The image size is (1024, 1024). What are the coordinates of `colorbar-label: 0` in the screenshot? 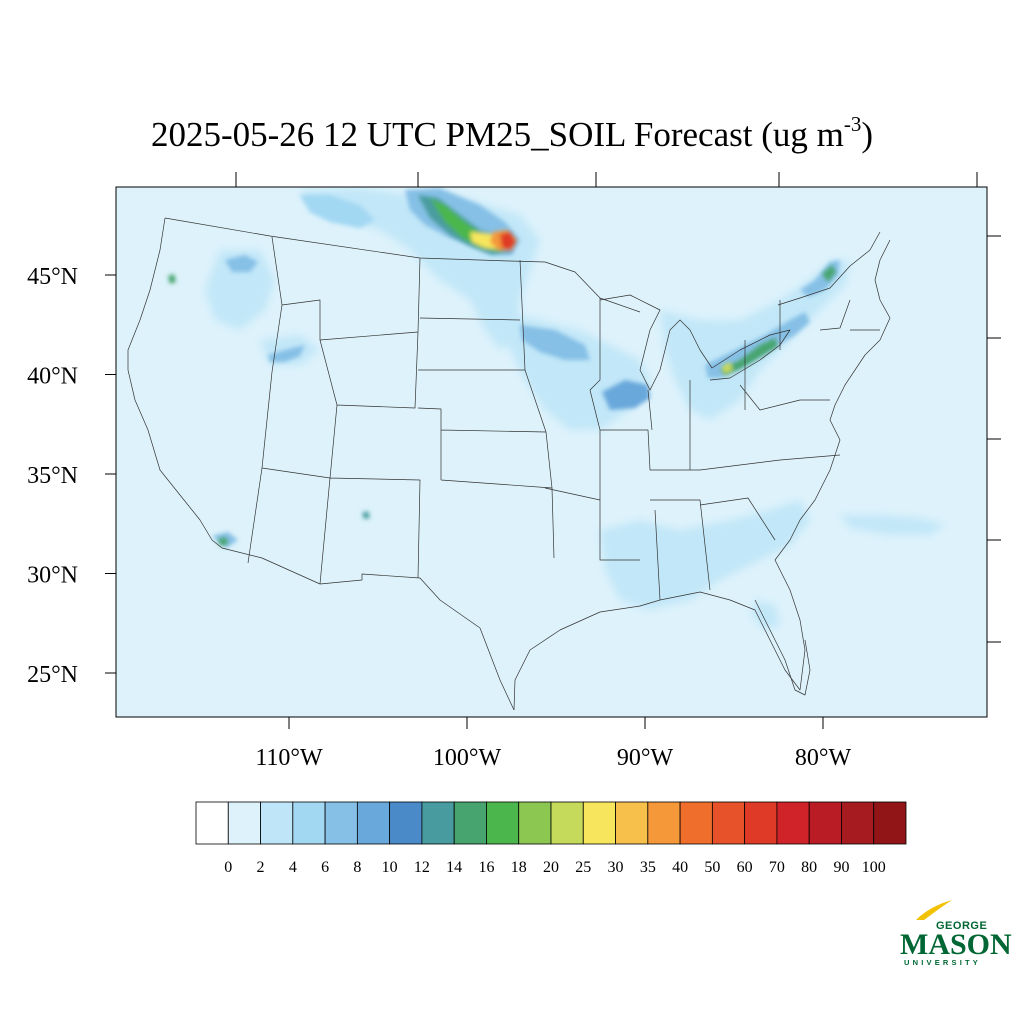 It's located at (228, 867).